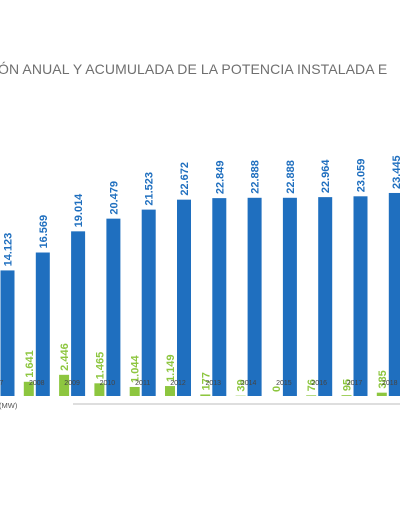  I want to click on green-bar-2010, so click(99, 389).